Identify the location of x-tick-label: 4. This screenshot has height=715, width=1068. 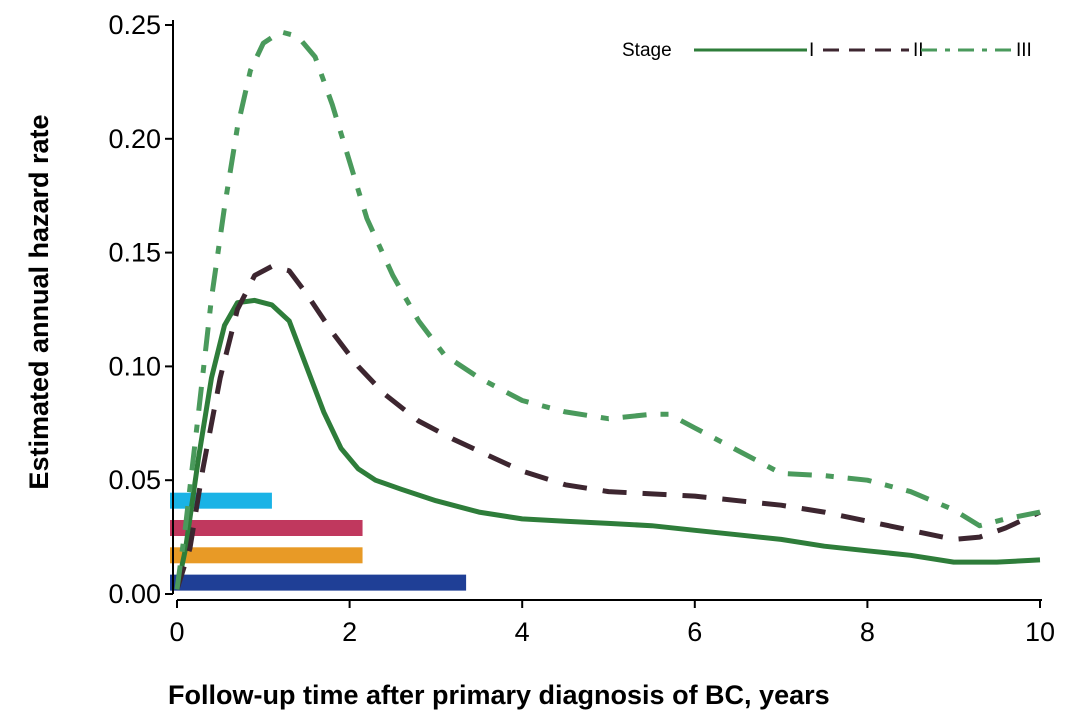
(522, 632).